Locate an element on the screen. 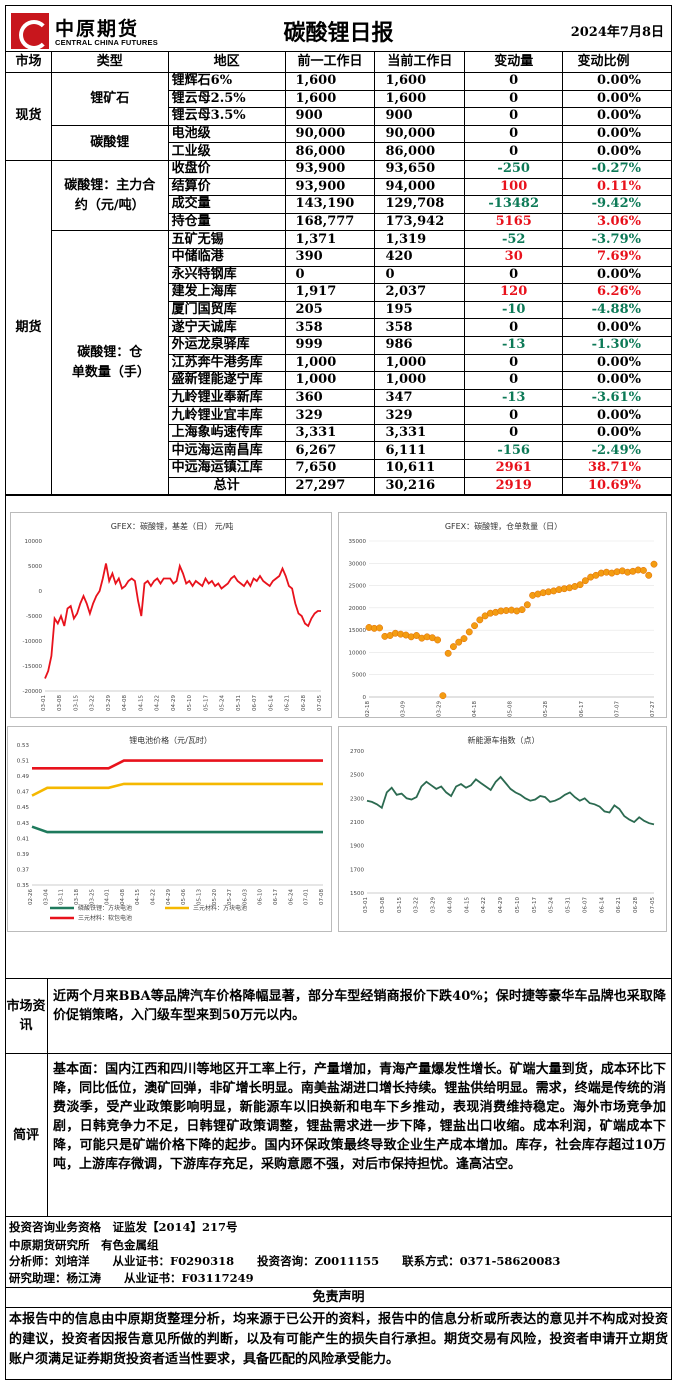 The width and height of the screenshot is (677, 1385). table-row: 盛新锂能遂宁库 1,000 1,000 0 0.00% is located at coordinates (339, 380).